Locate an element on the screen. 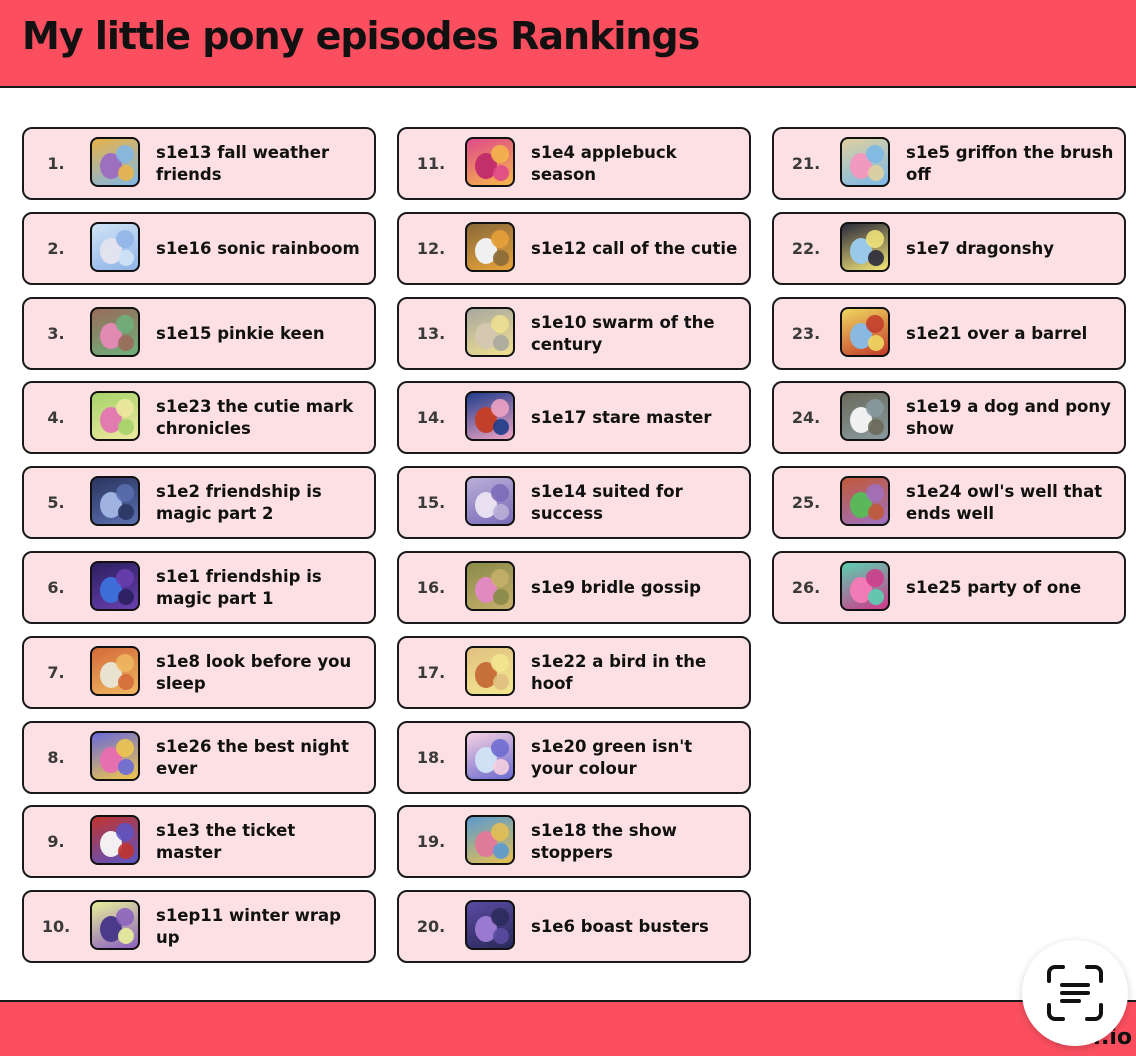 The width and height of the screenshot is (1136, 1056). episode-title: s1e14 suited for success is located at coordinates (607, 502).